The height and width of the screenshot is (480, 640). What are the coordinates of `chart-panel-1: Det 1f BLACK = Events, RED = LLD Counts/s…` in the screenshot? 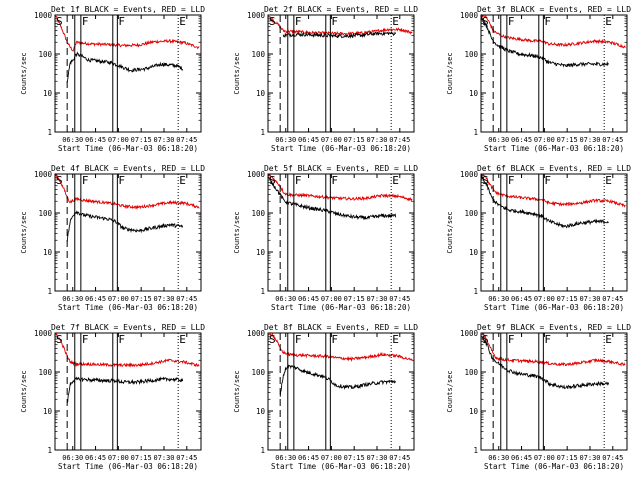 It's located at (112, 79).